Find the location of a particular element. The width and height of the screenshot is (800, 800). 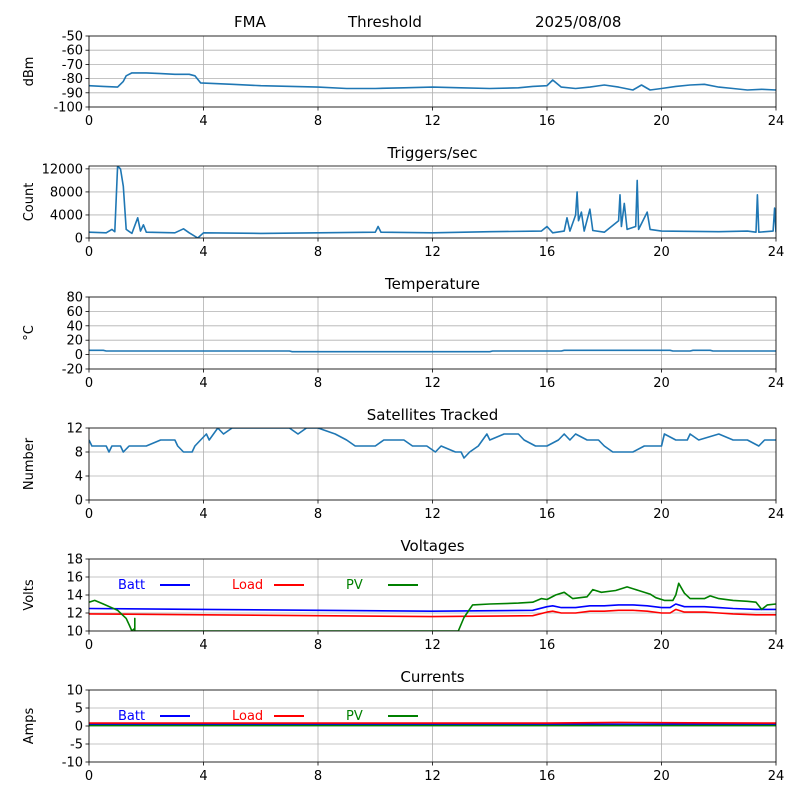

panel-title: Currents is located at coordinates (432, 677).